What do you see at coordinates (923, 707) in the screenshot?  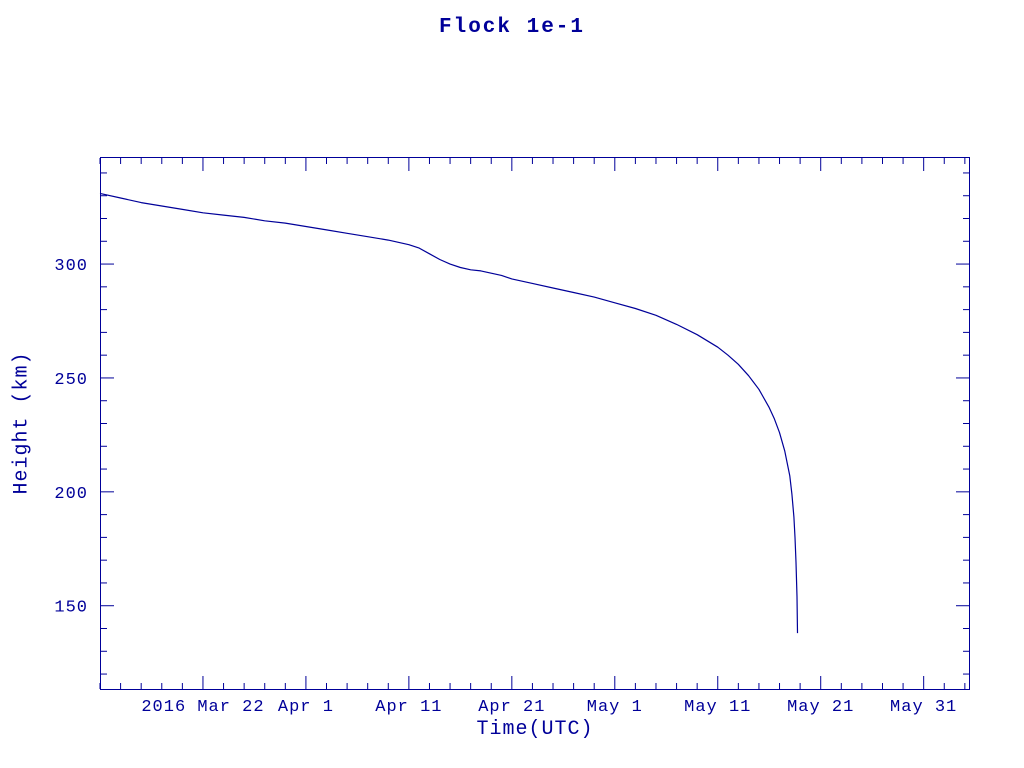 I see `x-tick-label: May 31` at bounding box center [923, 707].